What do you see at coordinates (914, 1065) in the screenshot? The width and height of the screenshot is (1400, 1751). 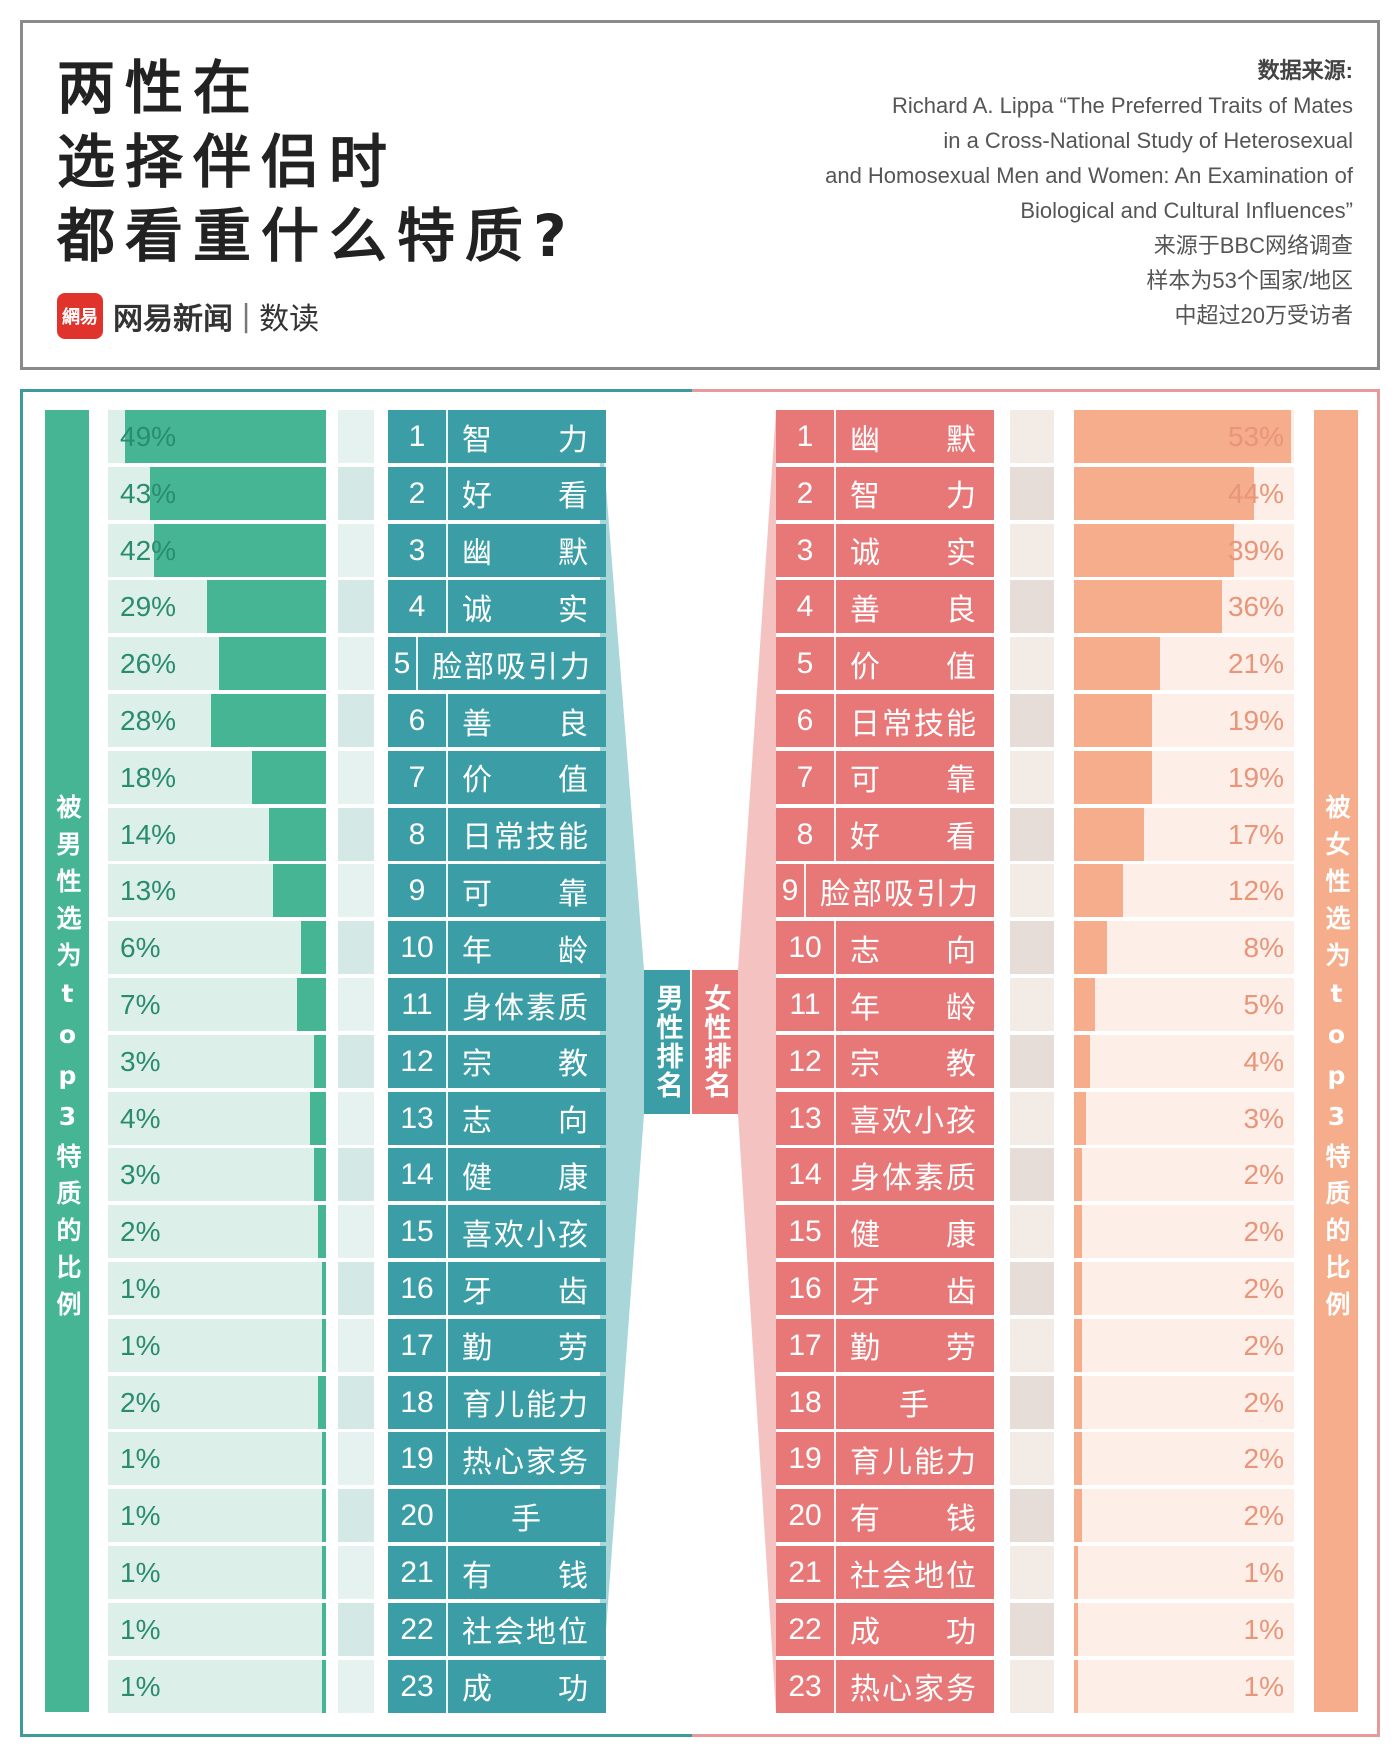 I see `female-trait-name: 宗 教` at bounding box center [914, 1065].